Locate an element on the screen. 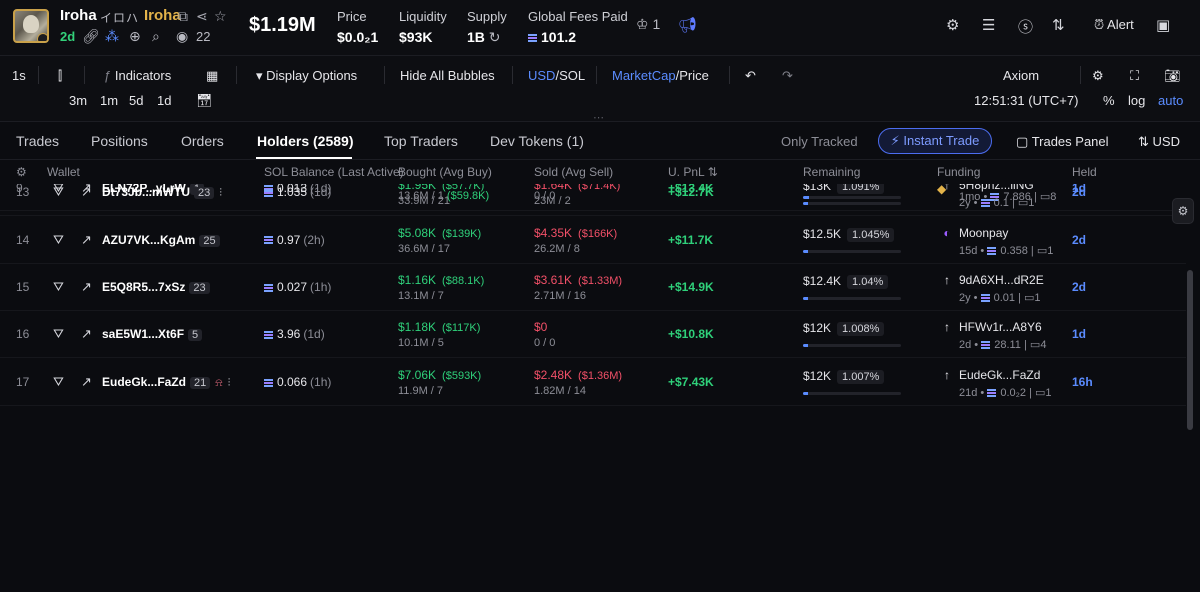 The height and width of the screenshot is (592, 1200). percent-toggle: % is located at coordinates (1109, 100).